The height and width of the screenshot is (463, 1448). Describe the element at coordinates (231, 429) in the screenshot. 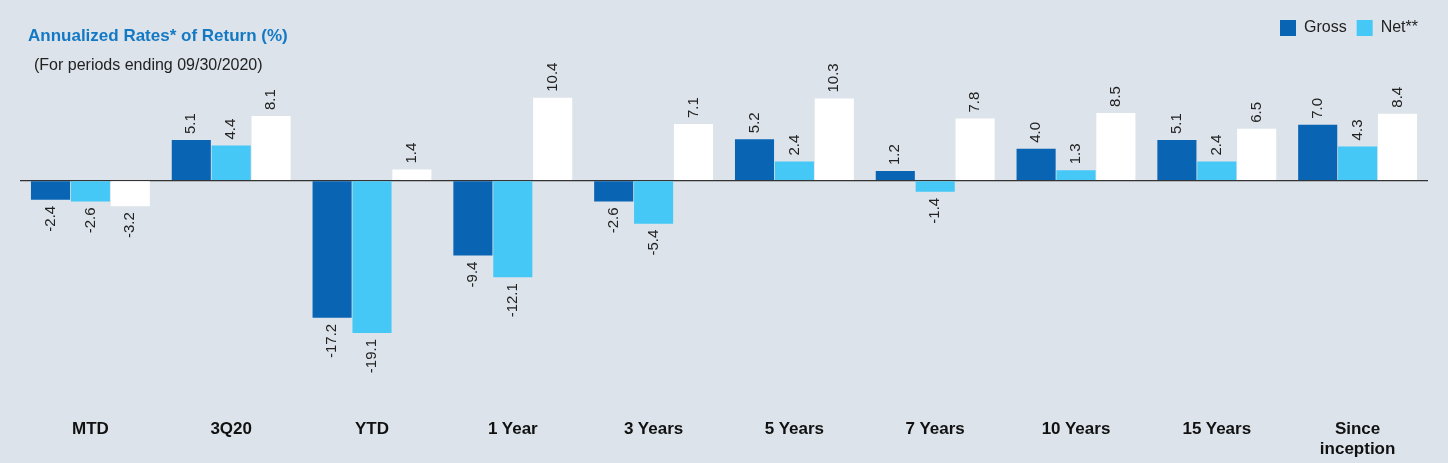

I see `x-tick-label: 3Q20` at that location.